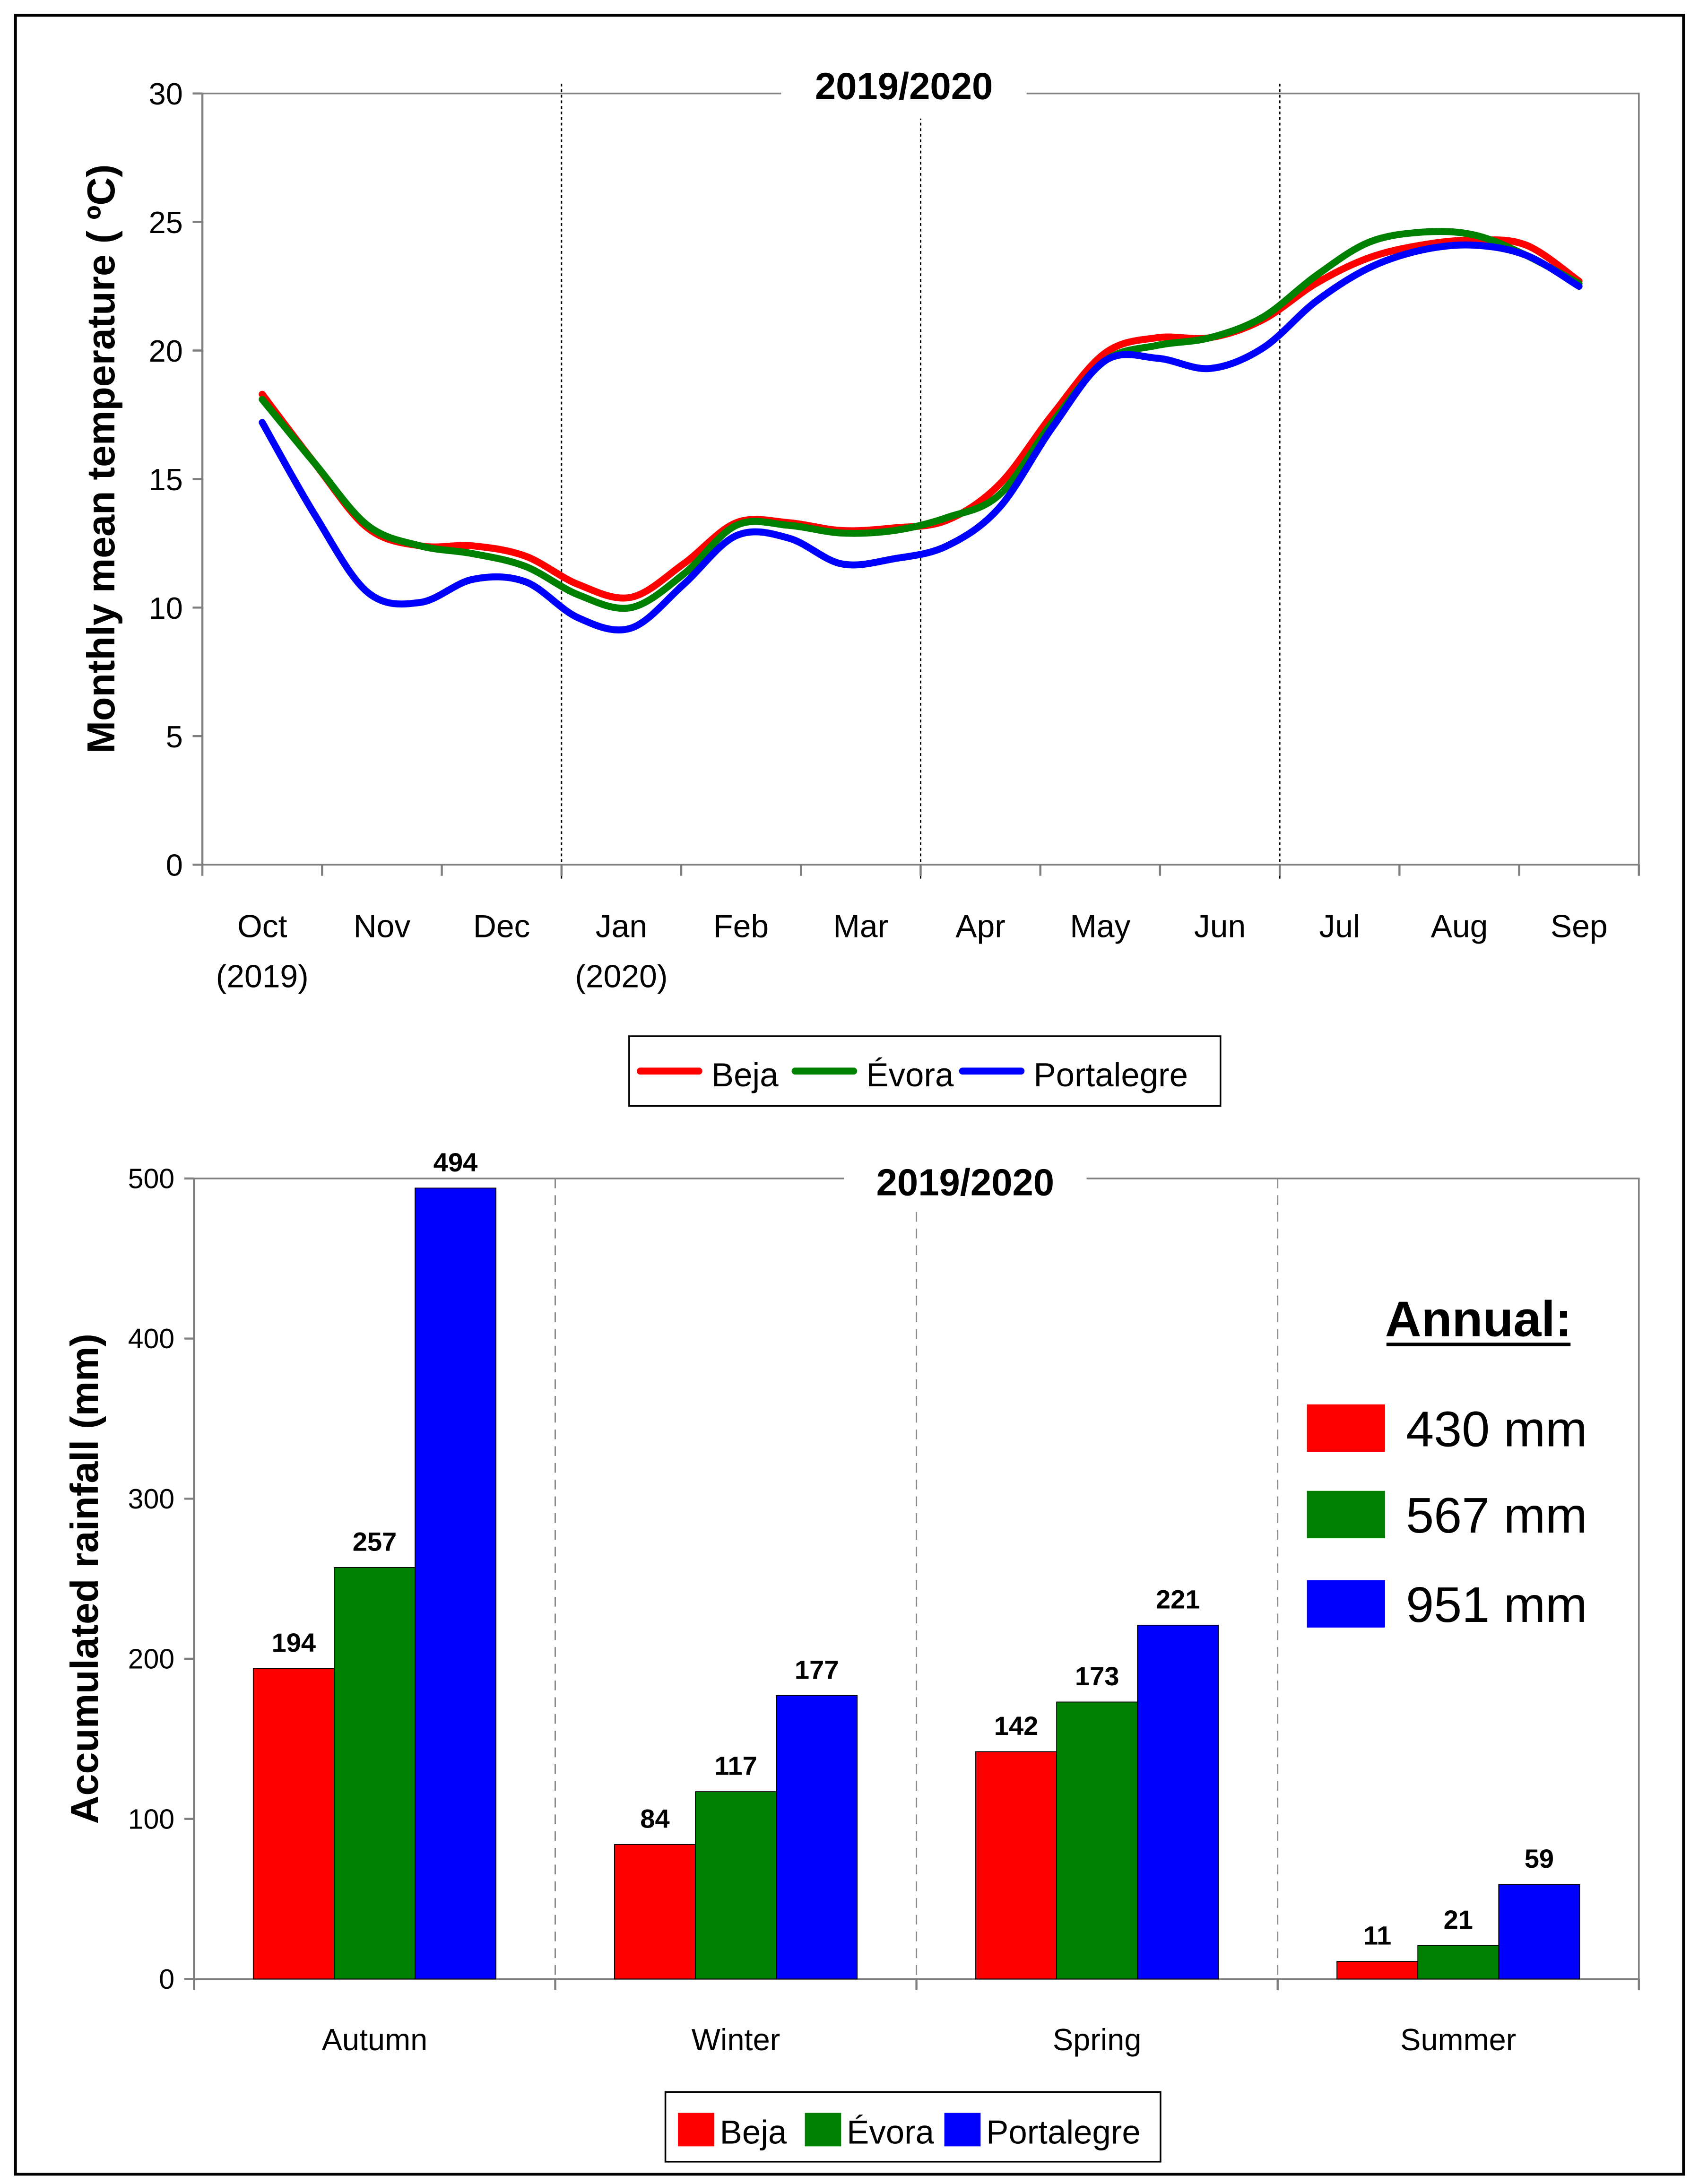 Image resolution: width=1699 pixels, height=2184 pixels. What do you see at coordinates (1339, 927) in the screenshot?
I see `temperature-x-tick-label: Jul` at bounding box center [1339, 927].